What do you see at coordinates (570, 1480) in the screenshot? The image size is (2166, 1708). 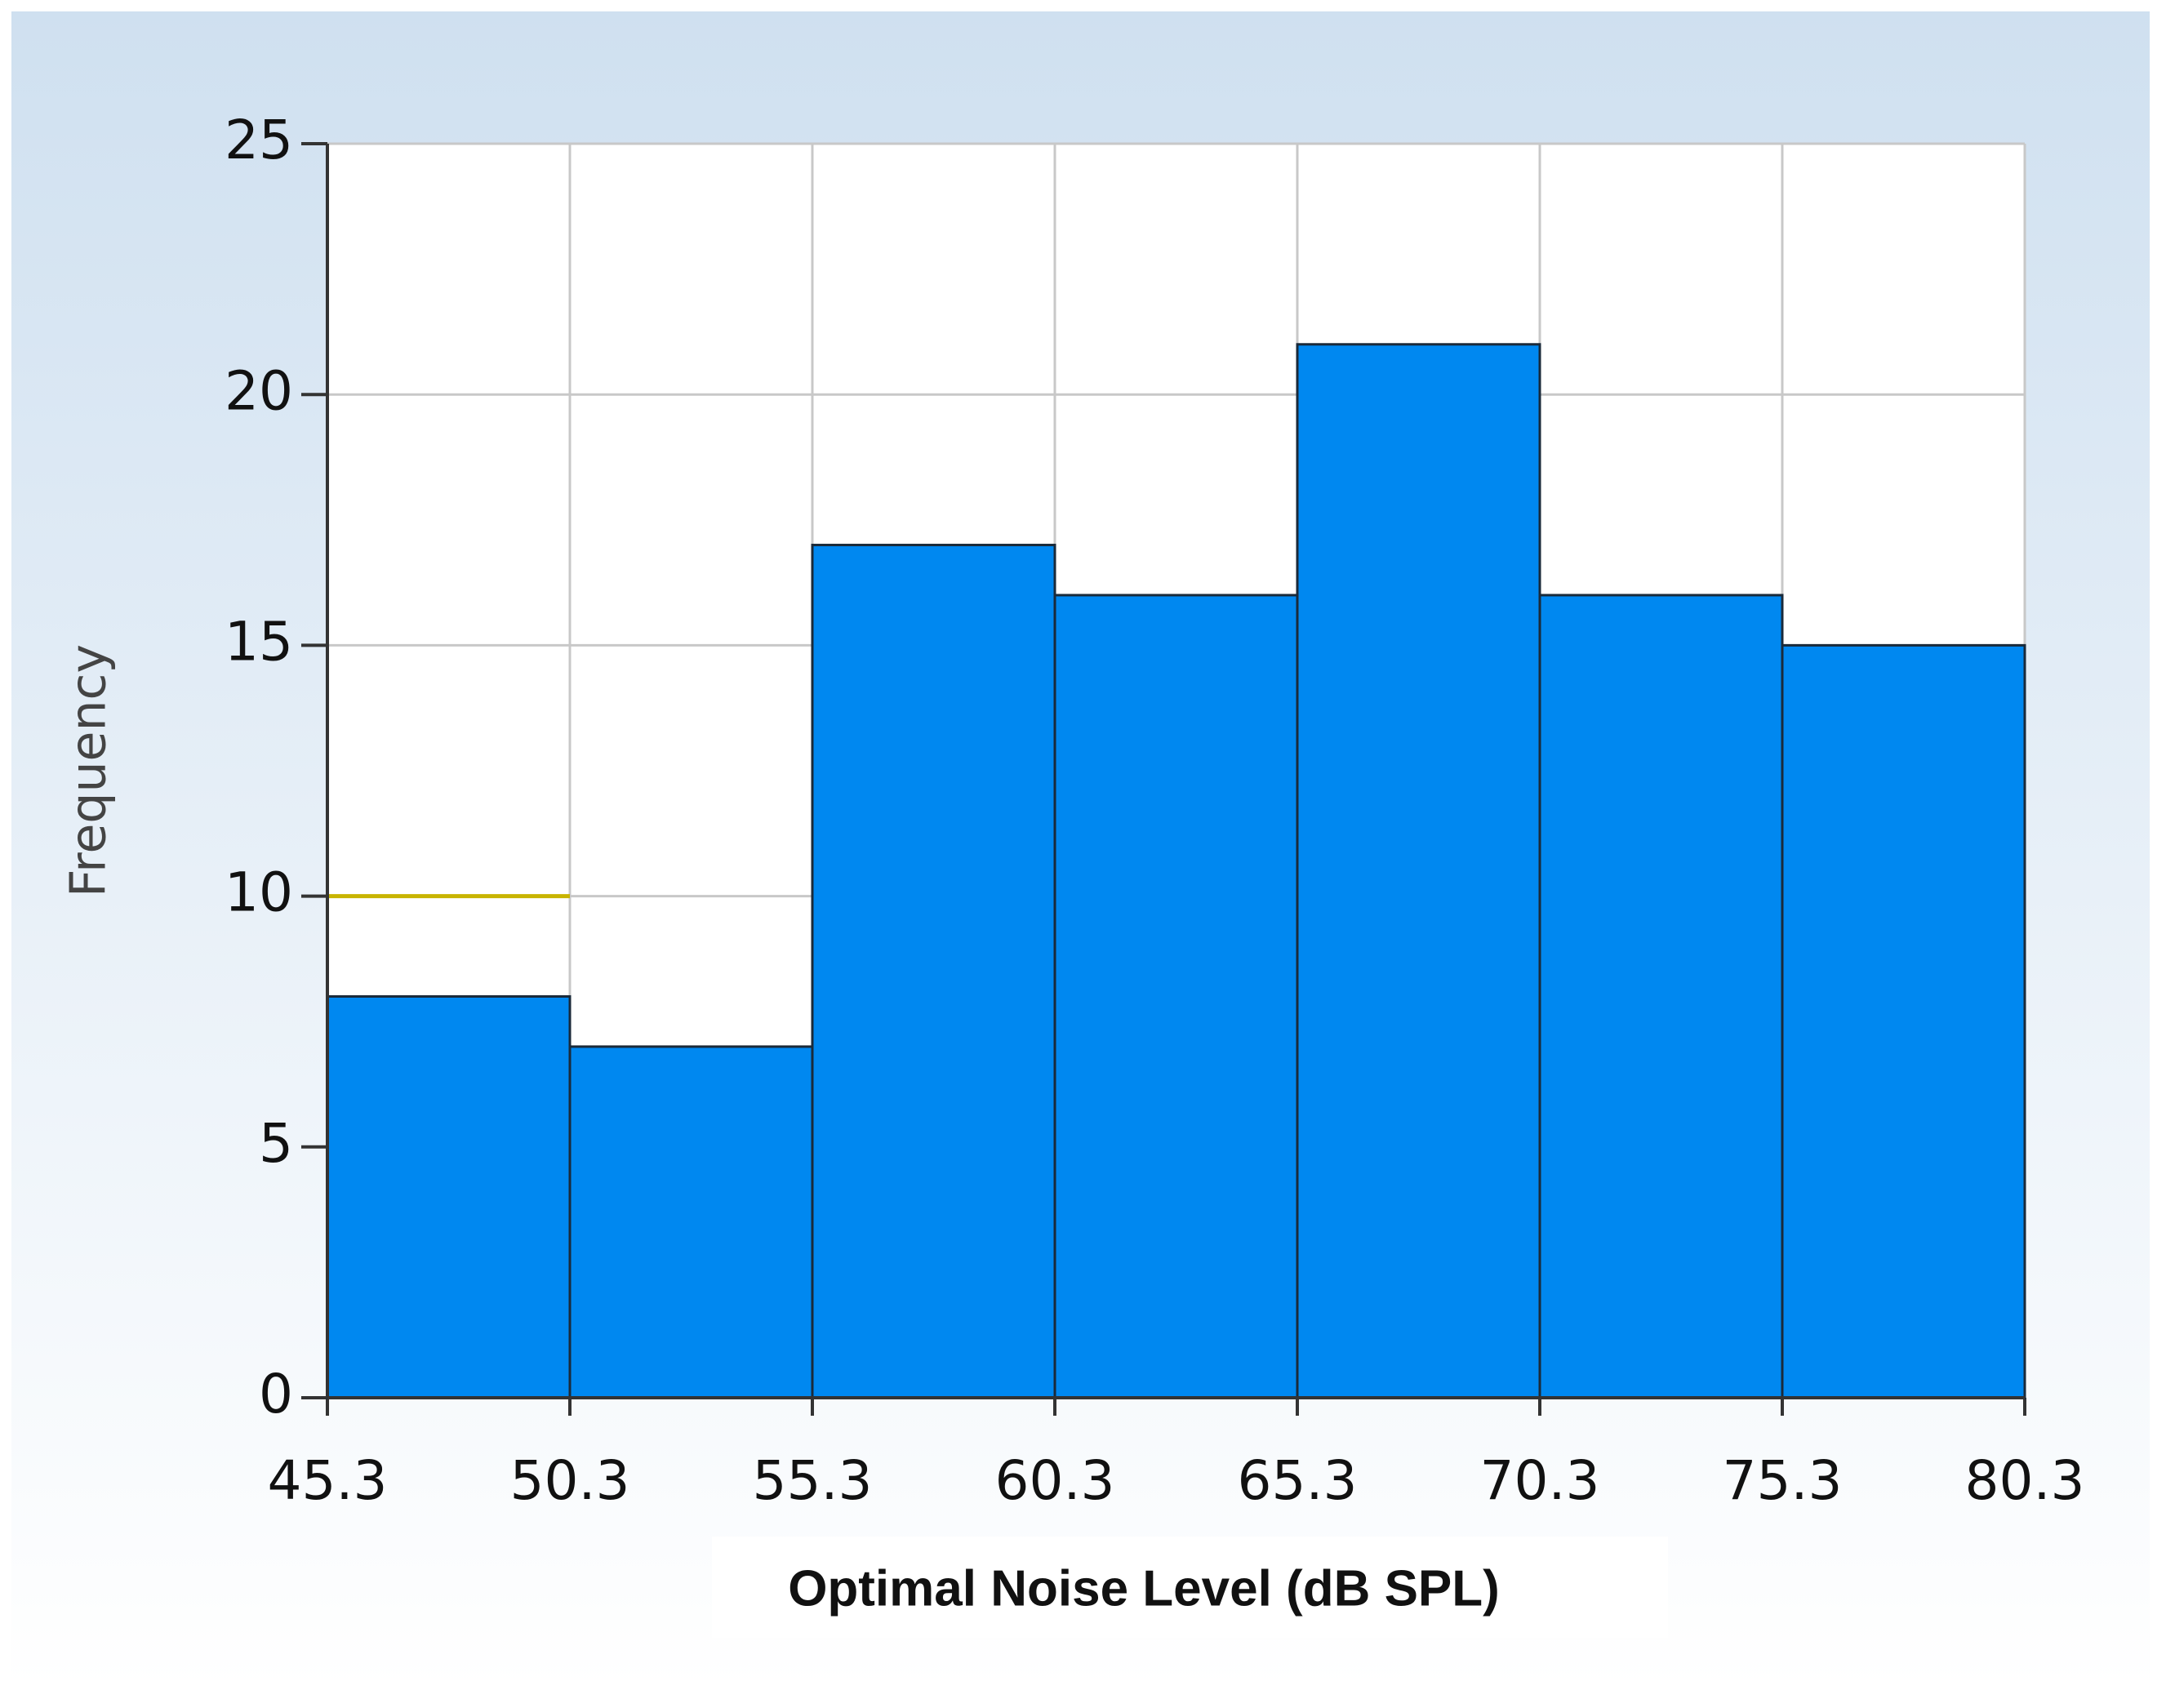 I see `x-tick-label: 50.3` at bounding box center [570, 1480].